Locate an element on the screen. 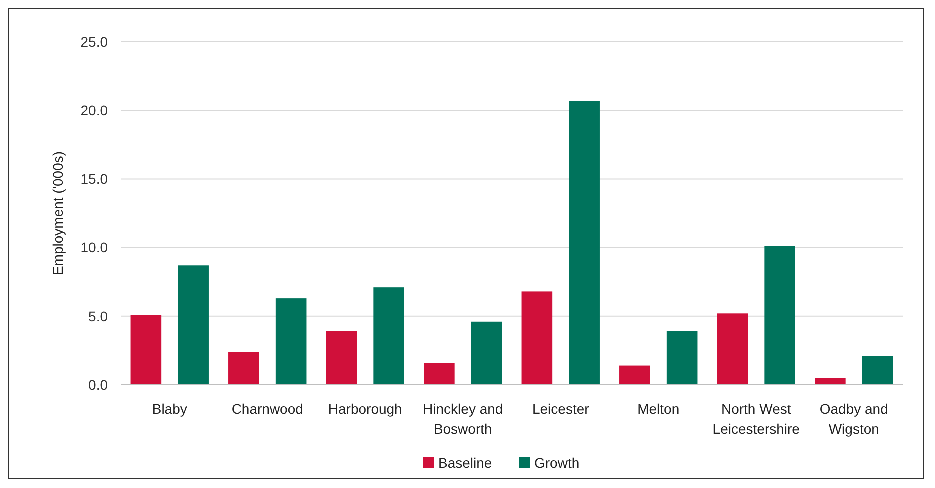 The height and width of the screenshot is (488, 935). y-axis-title: Employment ('000s) is located at coordinates (58, 213).